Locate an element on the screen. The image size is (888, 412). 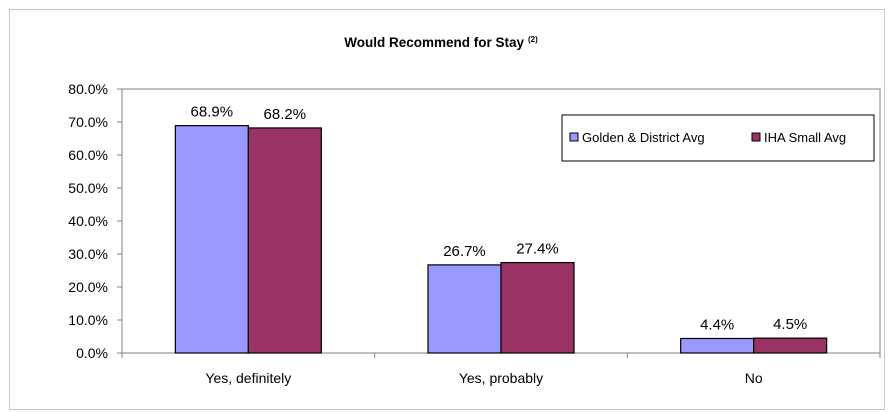
data-label: 27.4% is located at coordinates (537, 249).